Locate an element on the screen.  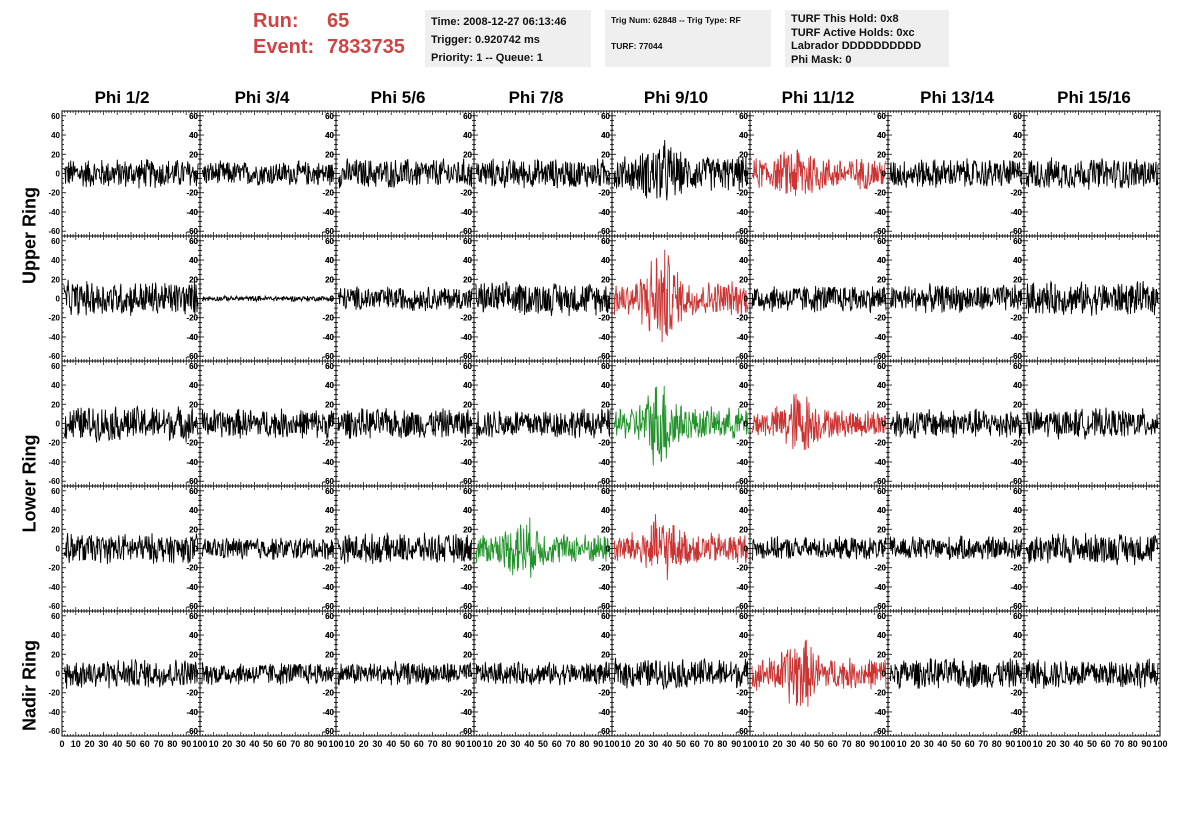
x-tick-label: 80 is located at coordinates (172, 744).